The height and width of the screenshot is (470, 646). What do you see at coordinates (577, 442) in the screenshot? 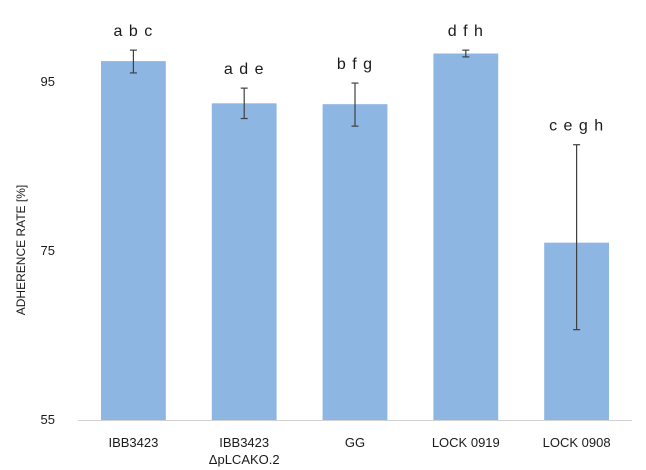
I see `category-label-4: LOCK 0908` at bounding box center [577, 442].